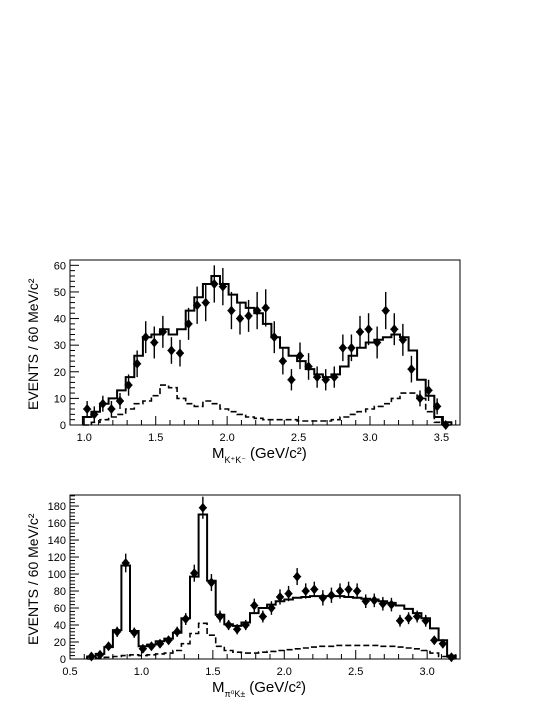 This screenshot has width=545, height=705. I want to click on top-solid-histogram, so click(267, 350).